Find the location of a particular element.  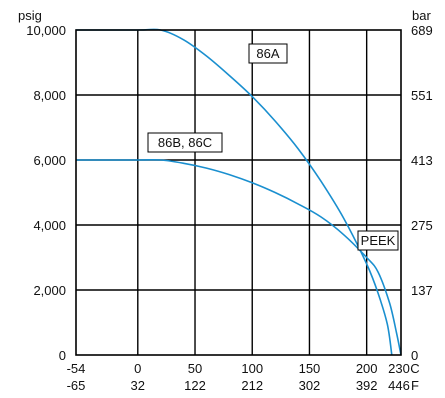

annotation-86bc-box is located at coordinates (185, 142).